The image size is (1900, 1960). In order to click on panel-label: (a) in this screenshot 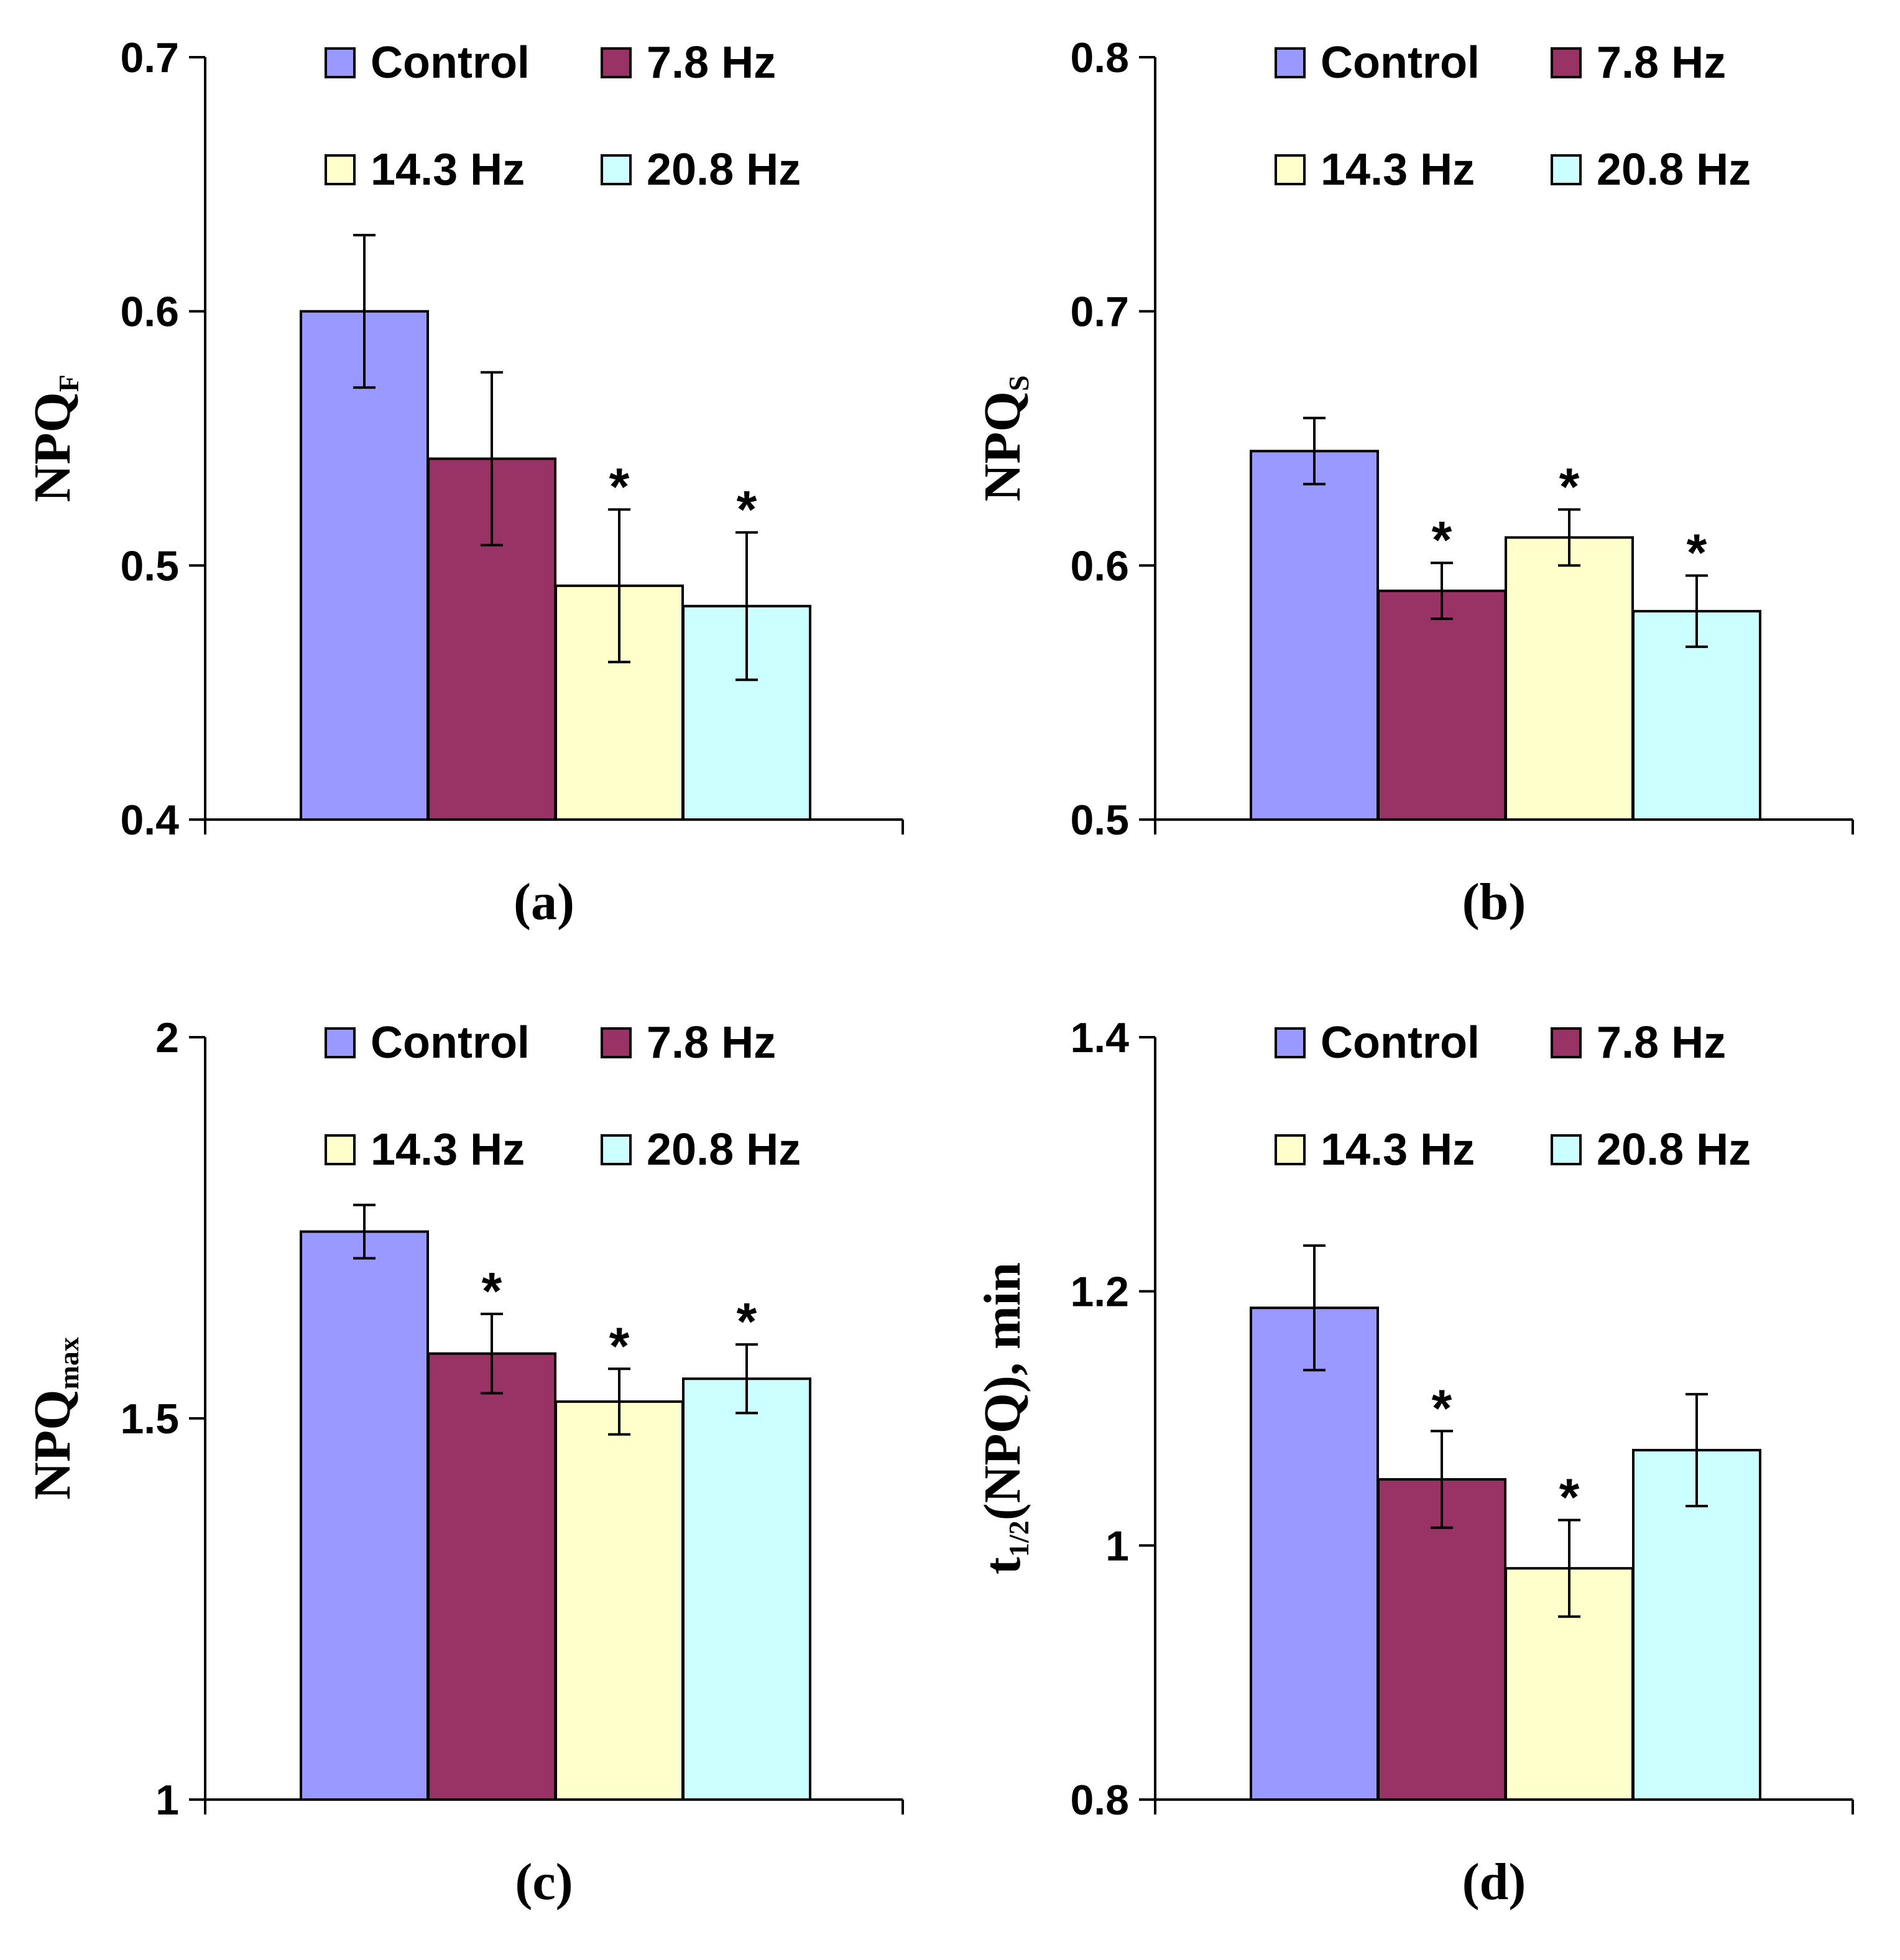, I will do `click(544, 902)`.